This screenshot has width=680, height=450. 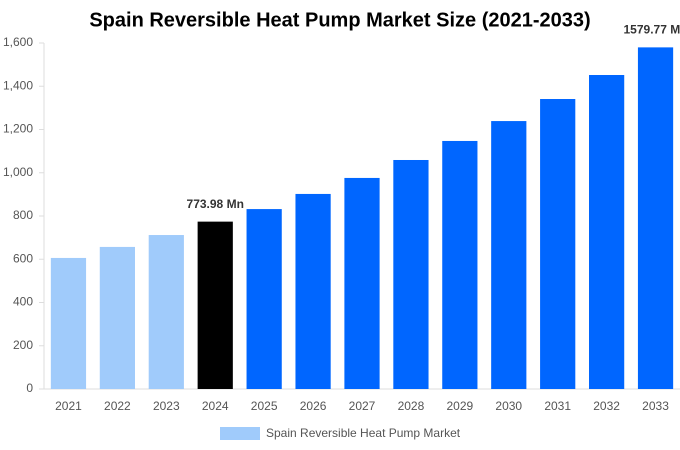 What do you see at coordinates (508, 406) in the screenshot?
I see `x-tick-label: 2030` at bounding box center [508, 406].